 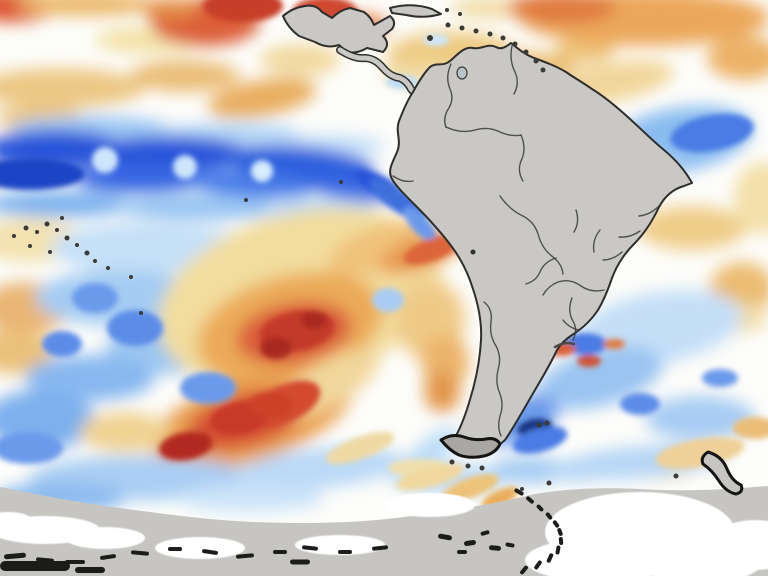 What do you see at coordinates (564, 345) in the screenshot?
I see `rio-de-la-plata-estuary` at bounding box center [564, 345].